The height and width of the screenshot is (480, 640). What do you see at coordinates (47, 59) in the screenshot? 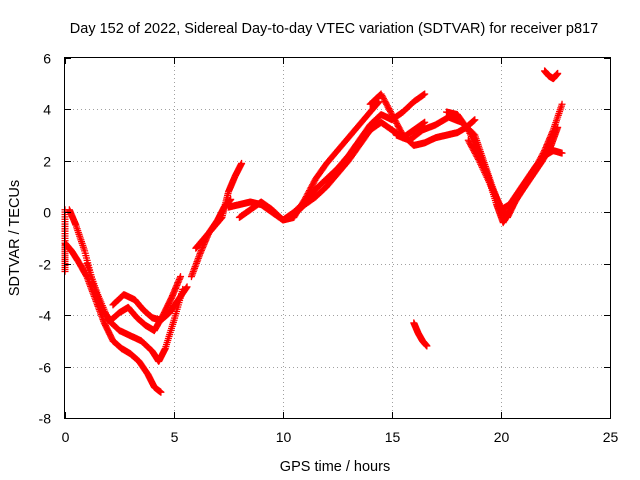
I see `y-tick-label: 6` at bounding box center [47, 59].